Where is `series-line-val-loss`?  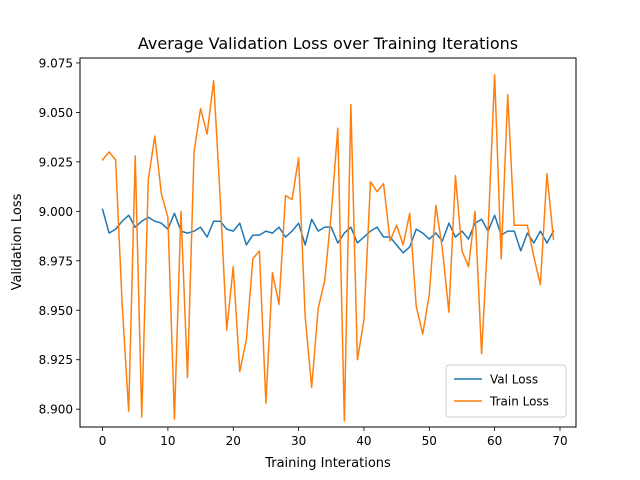 series-line-val-loss is located at coordinates (328, 231).